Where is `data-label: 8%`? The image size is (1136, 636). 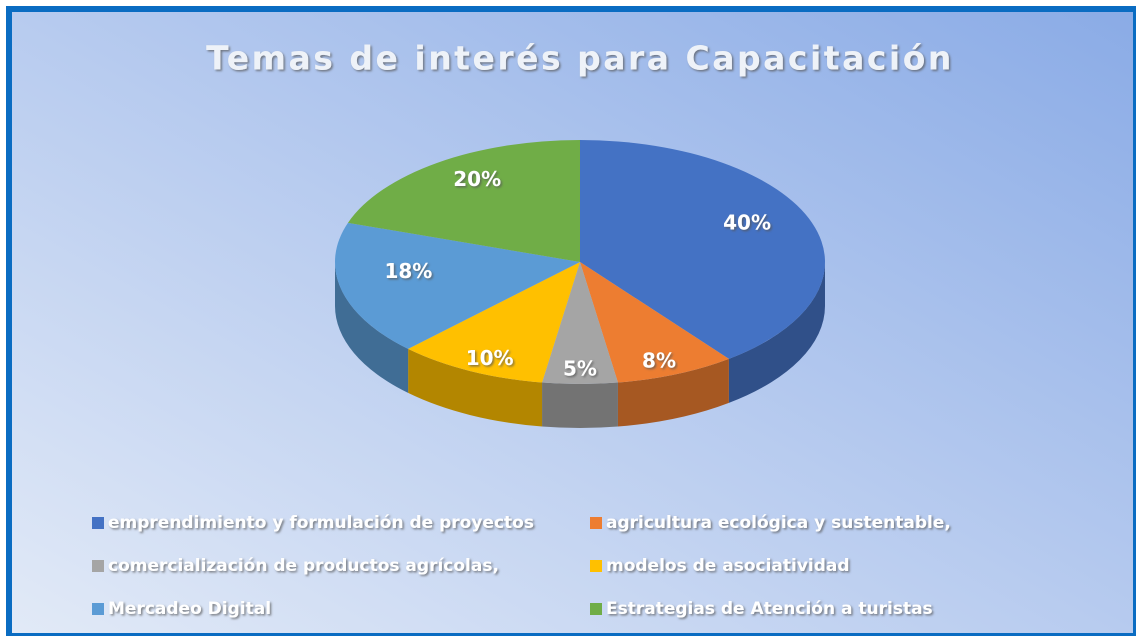 data-label: 8% is located at coordinates (659, 360).